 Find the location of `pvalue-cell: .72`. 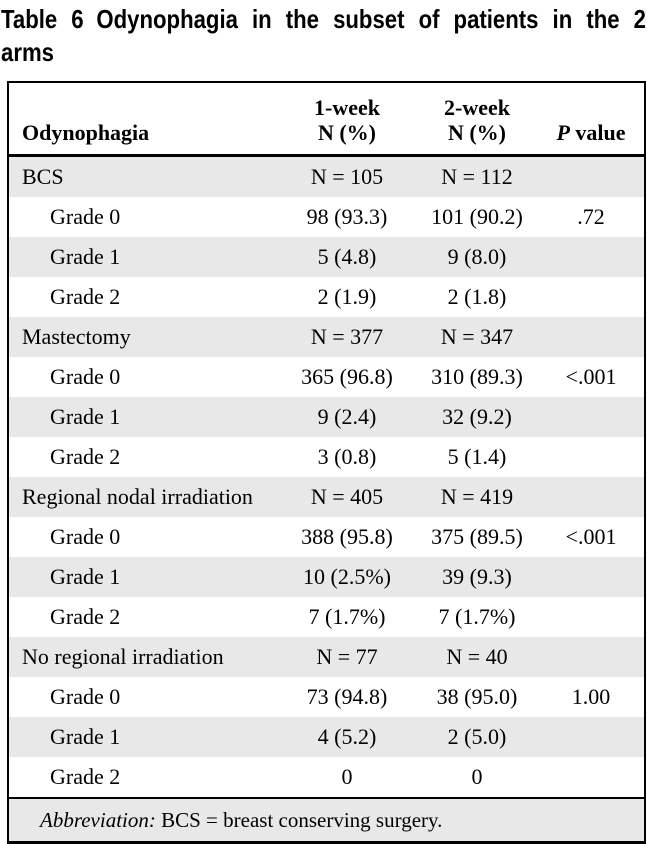

pvalue-cell: .72 is located at coordinates (591, 216).